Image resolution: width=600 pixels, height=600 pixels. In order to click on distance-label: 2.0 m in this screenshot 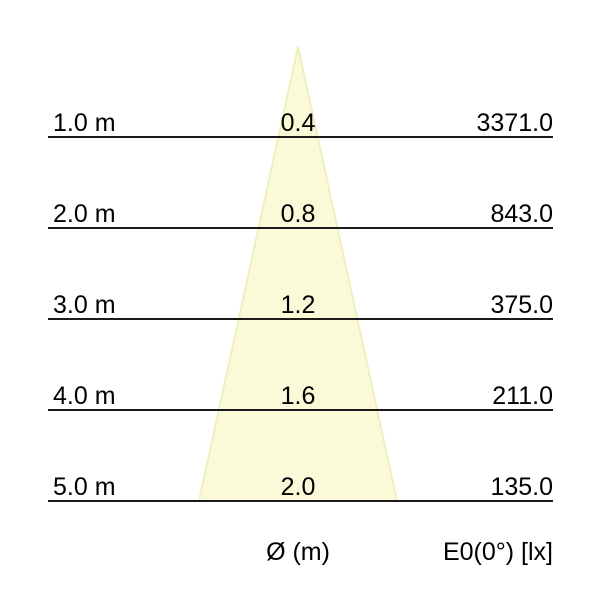, I will do `click(84, 214)`.